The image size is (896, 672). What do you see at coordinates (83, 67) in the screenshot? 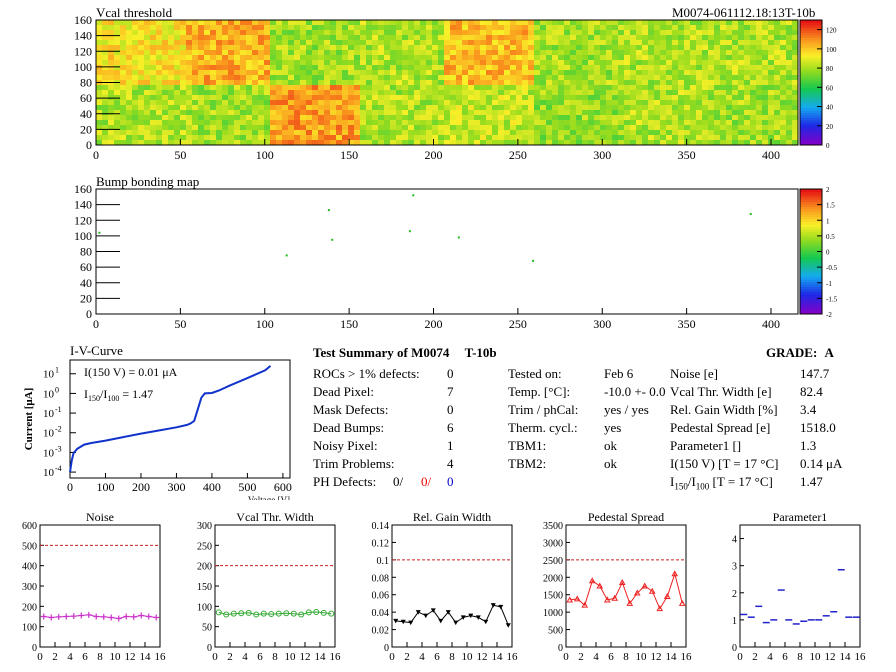
I see `vcal-y-tick-label: 100` at bounding box center [83, 67].